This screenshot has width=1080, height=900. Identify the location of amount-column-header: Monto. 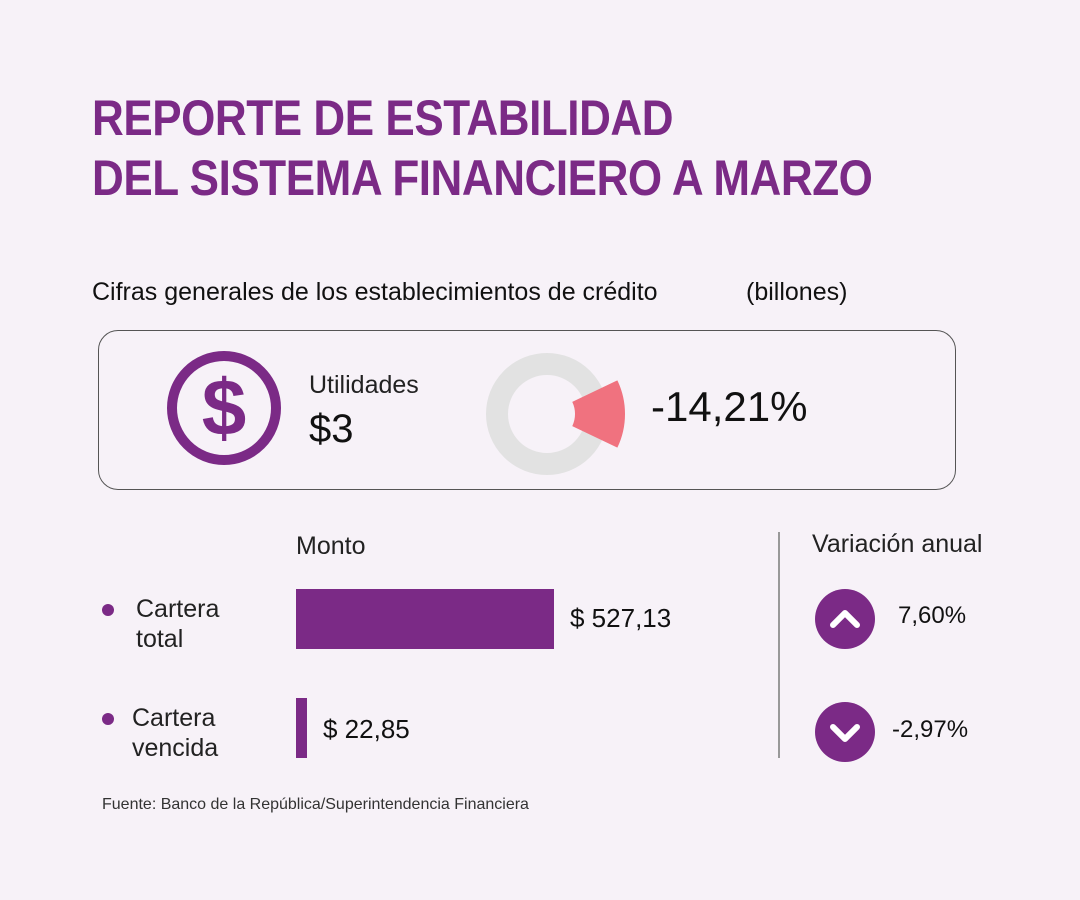
(331, 546).